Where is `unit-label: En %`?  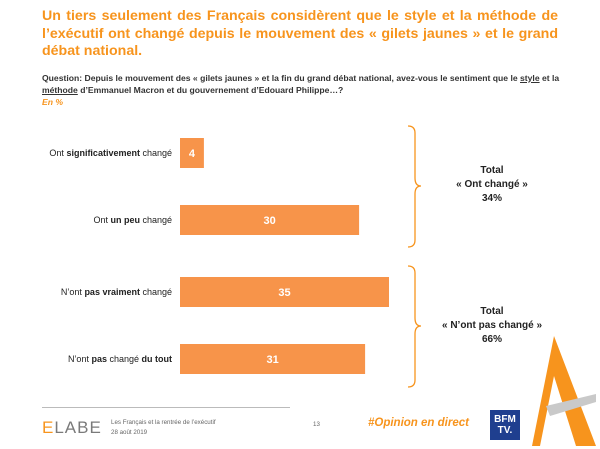 unit-label: En % is located at coordinates (53, 102).